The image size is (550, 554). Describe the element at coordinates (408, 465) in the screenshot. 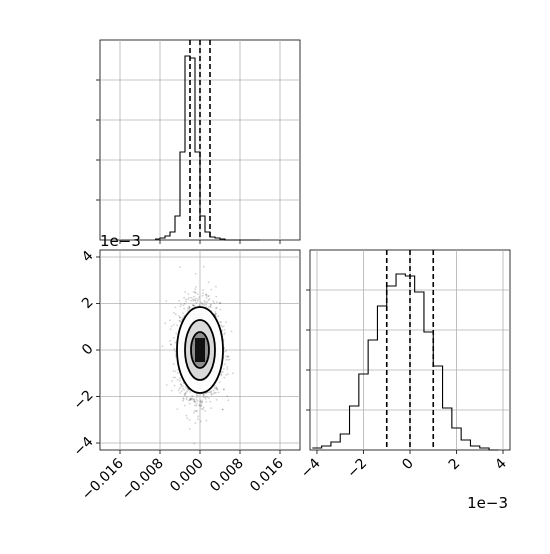

I see `x-tick-label: 0` at that location.